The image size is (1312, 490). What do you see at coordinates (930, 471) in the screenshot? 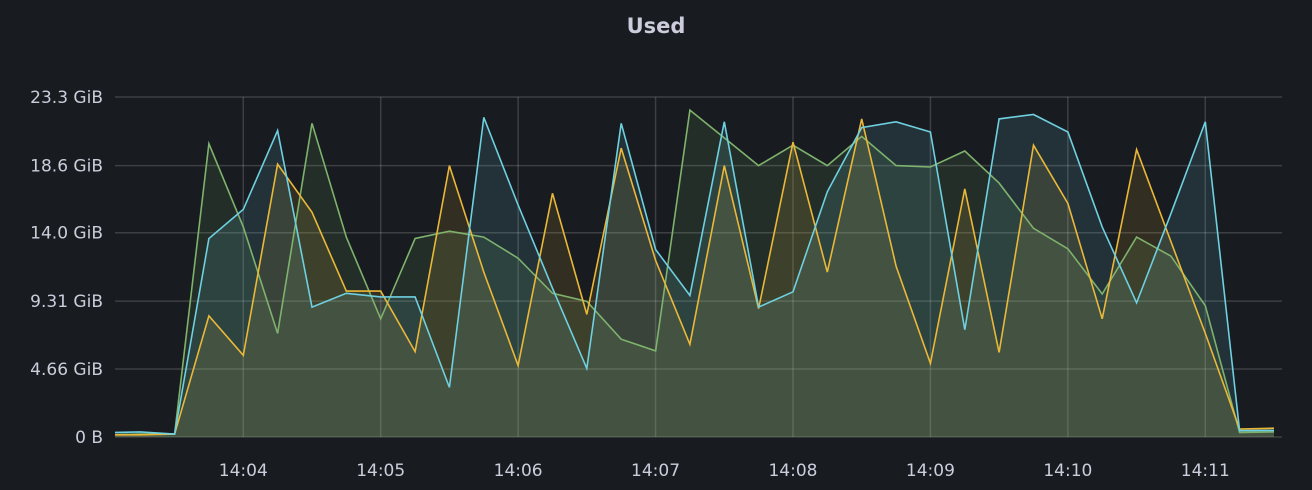
I see `x-tick-label: 14:09` at bounding box center [930, 471].